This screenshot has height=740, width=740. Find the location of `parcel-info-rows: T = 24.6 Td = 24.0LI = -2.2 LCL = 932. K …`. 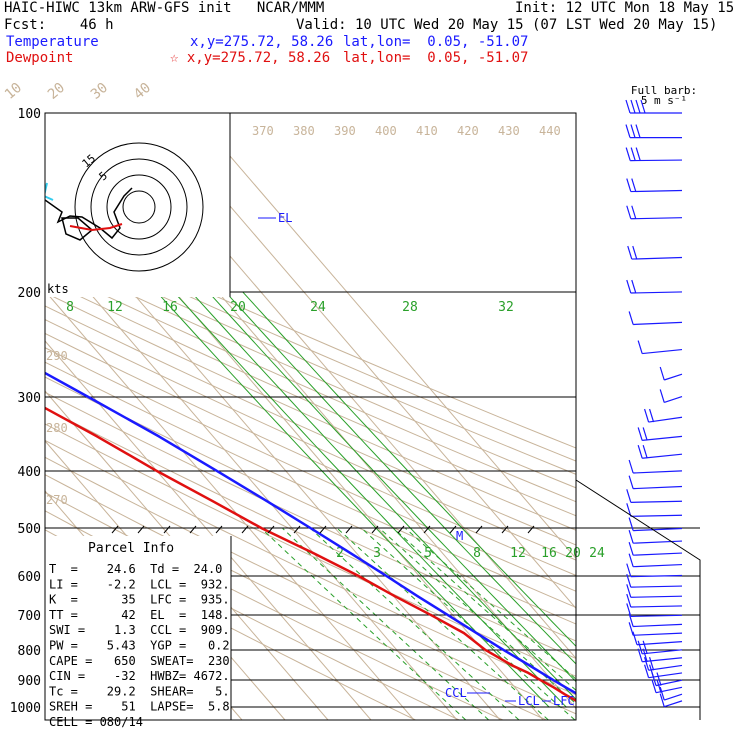

parcel-info-rows: T = 24.6 Td = 24.0LI = -2.2 LCL = 932. K … is located at coordinates (139, 645).